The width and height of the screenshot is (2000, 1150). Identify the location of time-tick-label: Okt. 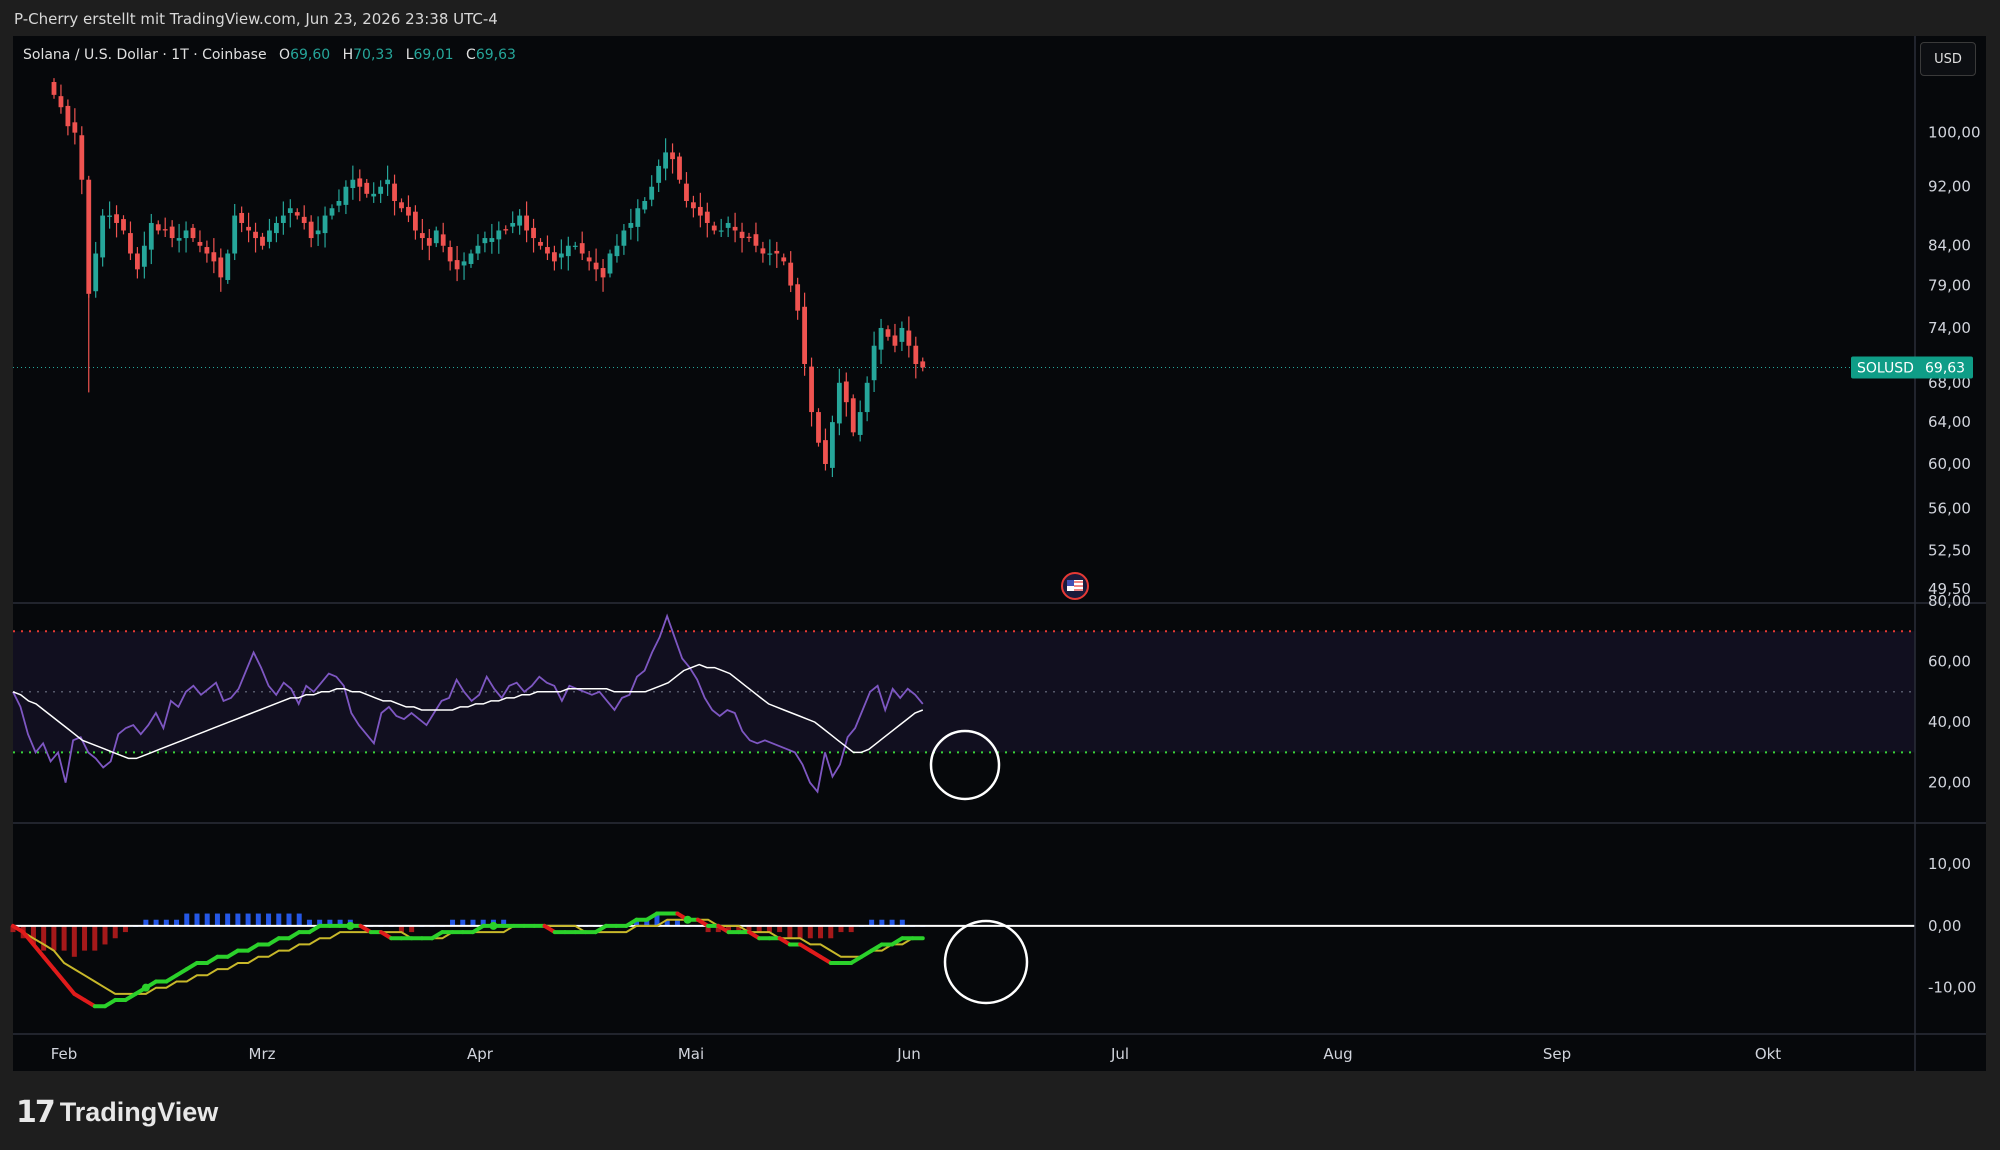
(1768, 1054).